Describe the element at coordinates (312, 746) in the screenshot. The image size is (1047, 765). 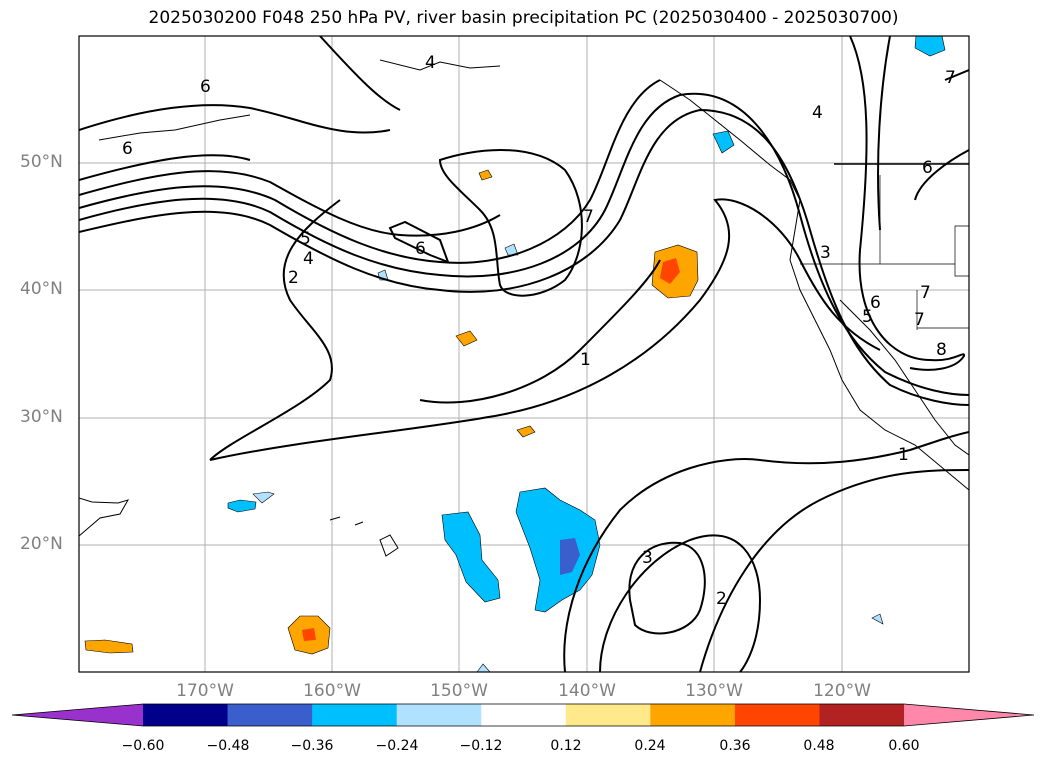
I see `colorbar-tick-label: −0.36` at that location.